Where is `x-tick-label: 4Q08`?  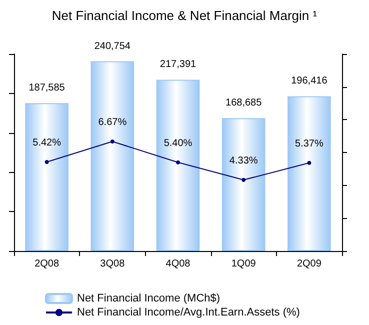 x-tick-label: 4Q08 is located at coordinates (178, 264).